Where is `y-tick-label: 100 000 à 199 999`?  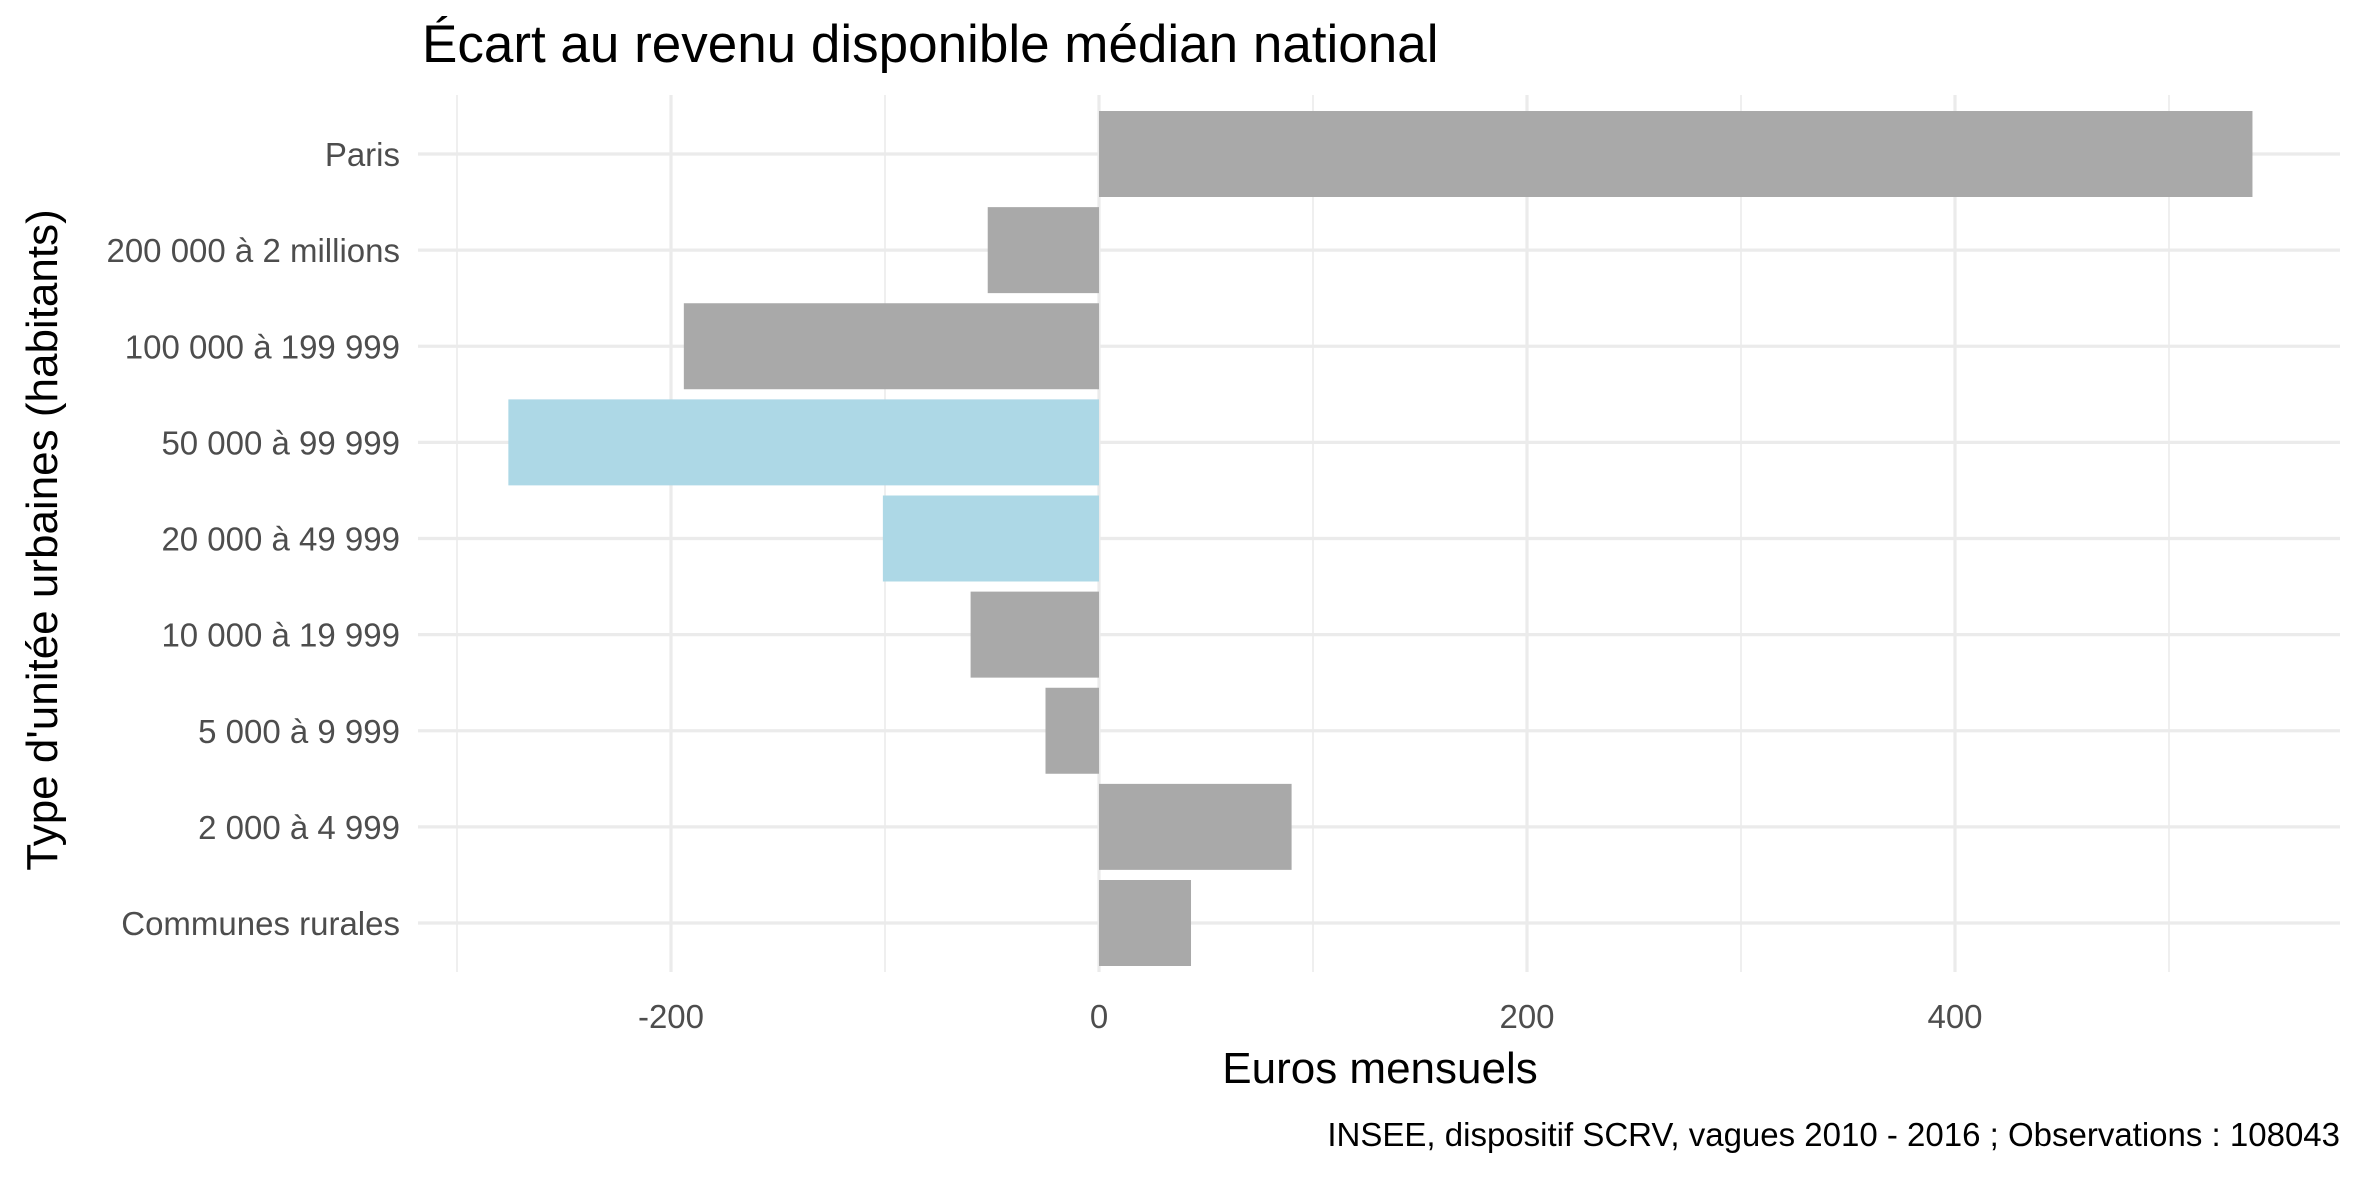
y-tick-label: 100 000 à 199 999 is located at coordinates (262, 346).